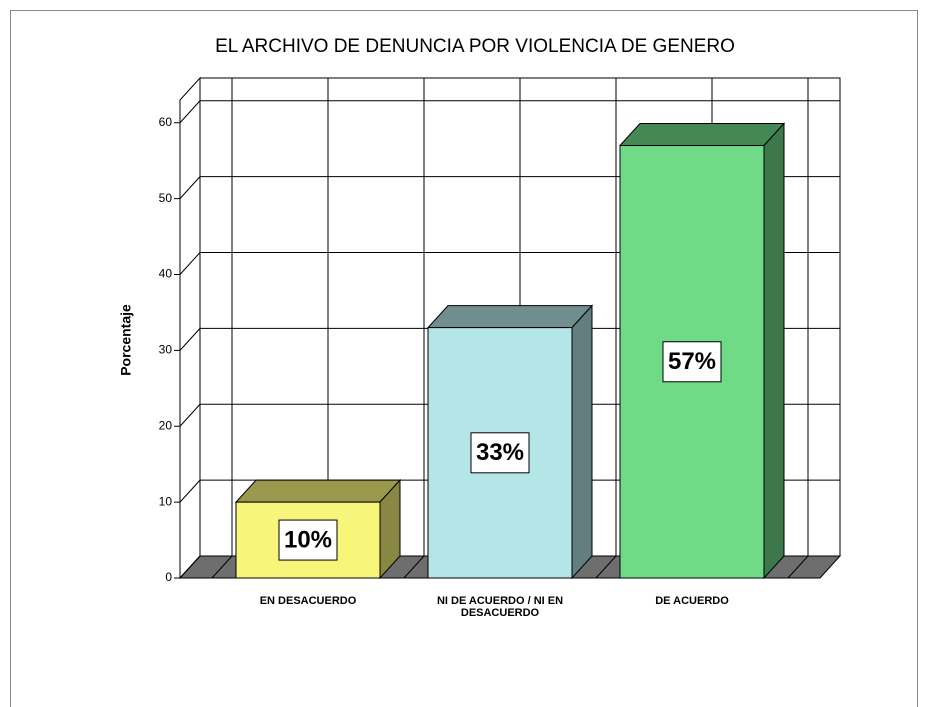 Image resolution: width=928 pixels, height=707 pixels. Describe the element at coordinates (166, 122) in the screenshot. I see `y-tick-label: 60` at that location.